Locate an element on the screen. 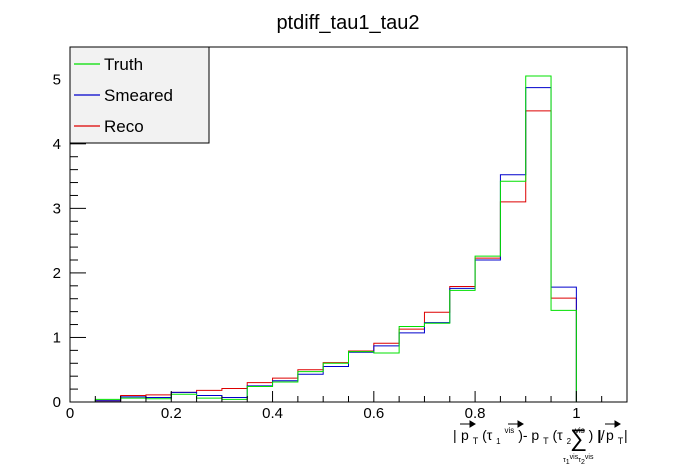  x-title-tau-2: (τ is located at coordinates (557, 435).